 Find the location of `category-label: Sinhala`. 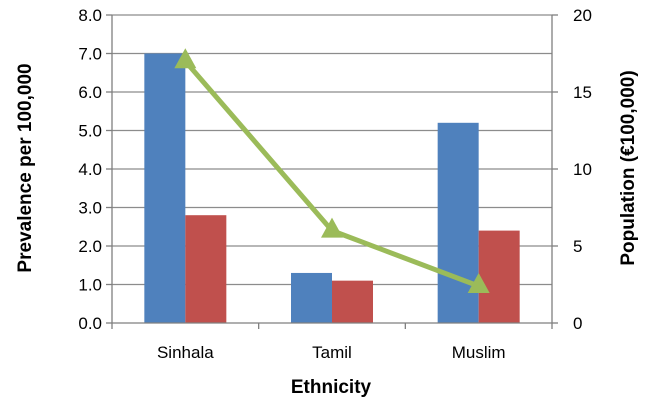

category-label: Sinhala is located at coordinates (185, 352).